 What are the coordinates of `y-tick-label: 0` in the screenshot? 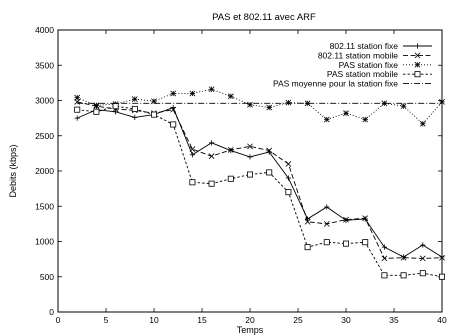 It's located at (51, 312).